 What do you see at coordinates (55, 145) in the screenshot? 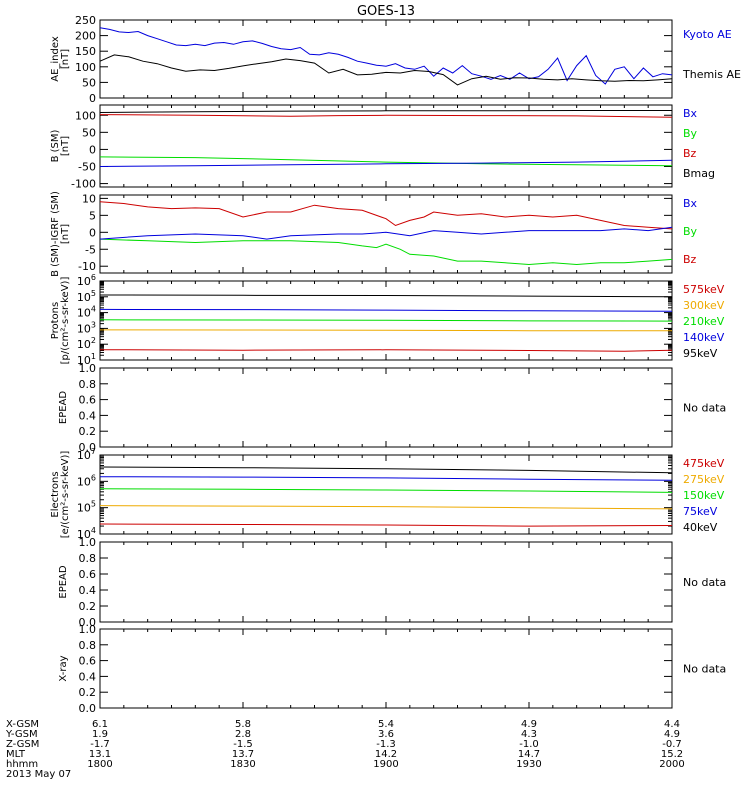
I see `y-axis-label: B (SM)` at bounding box center [55, 145].